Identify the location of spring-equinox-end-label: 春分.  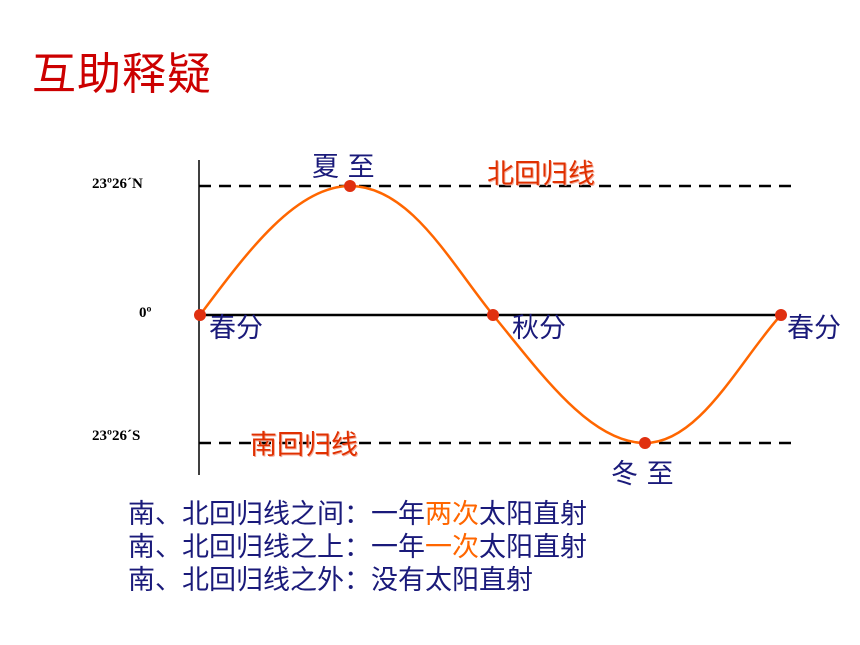
(814, 328).